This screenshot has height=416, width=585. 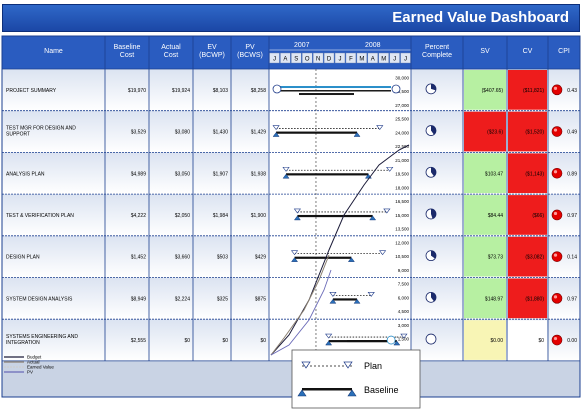 I want to click on axis-tick-label: 10,500, so click(x=402, y=256).